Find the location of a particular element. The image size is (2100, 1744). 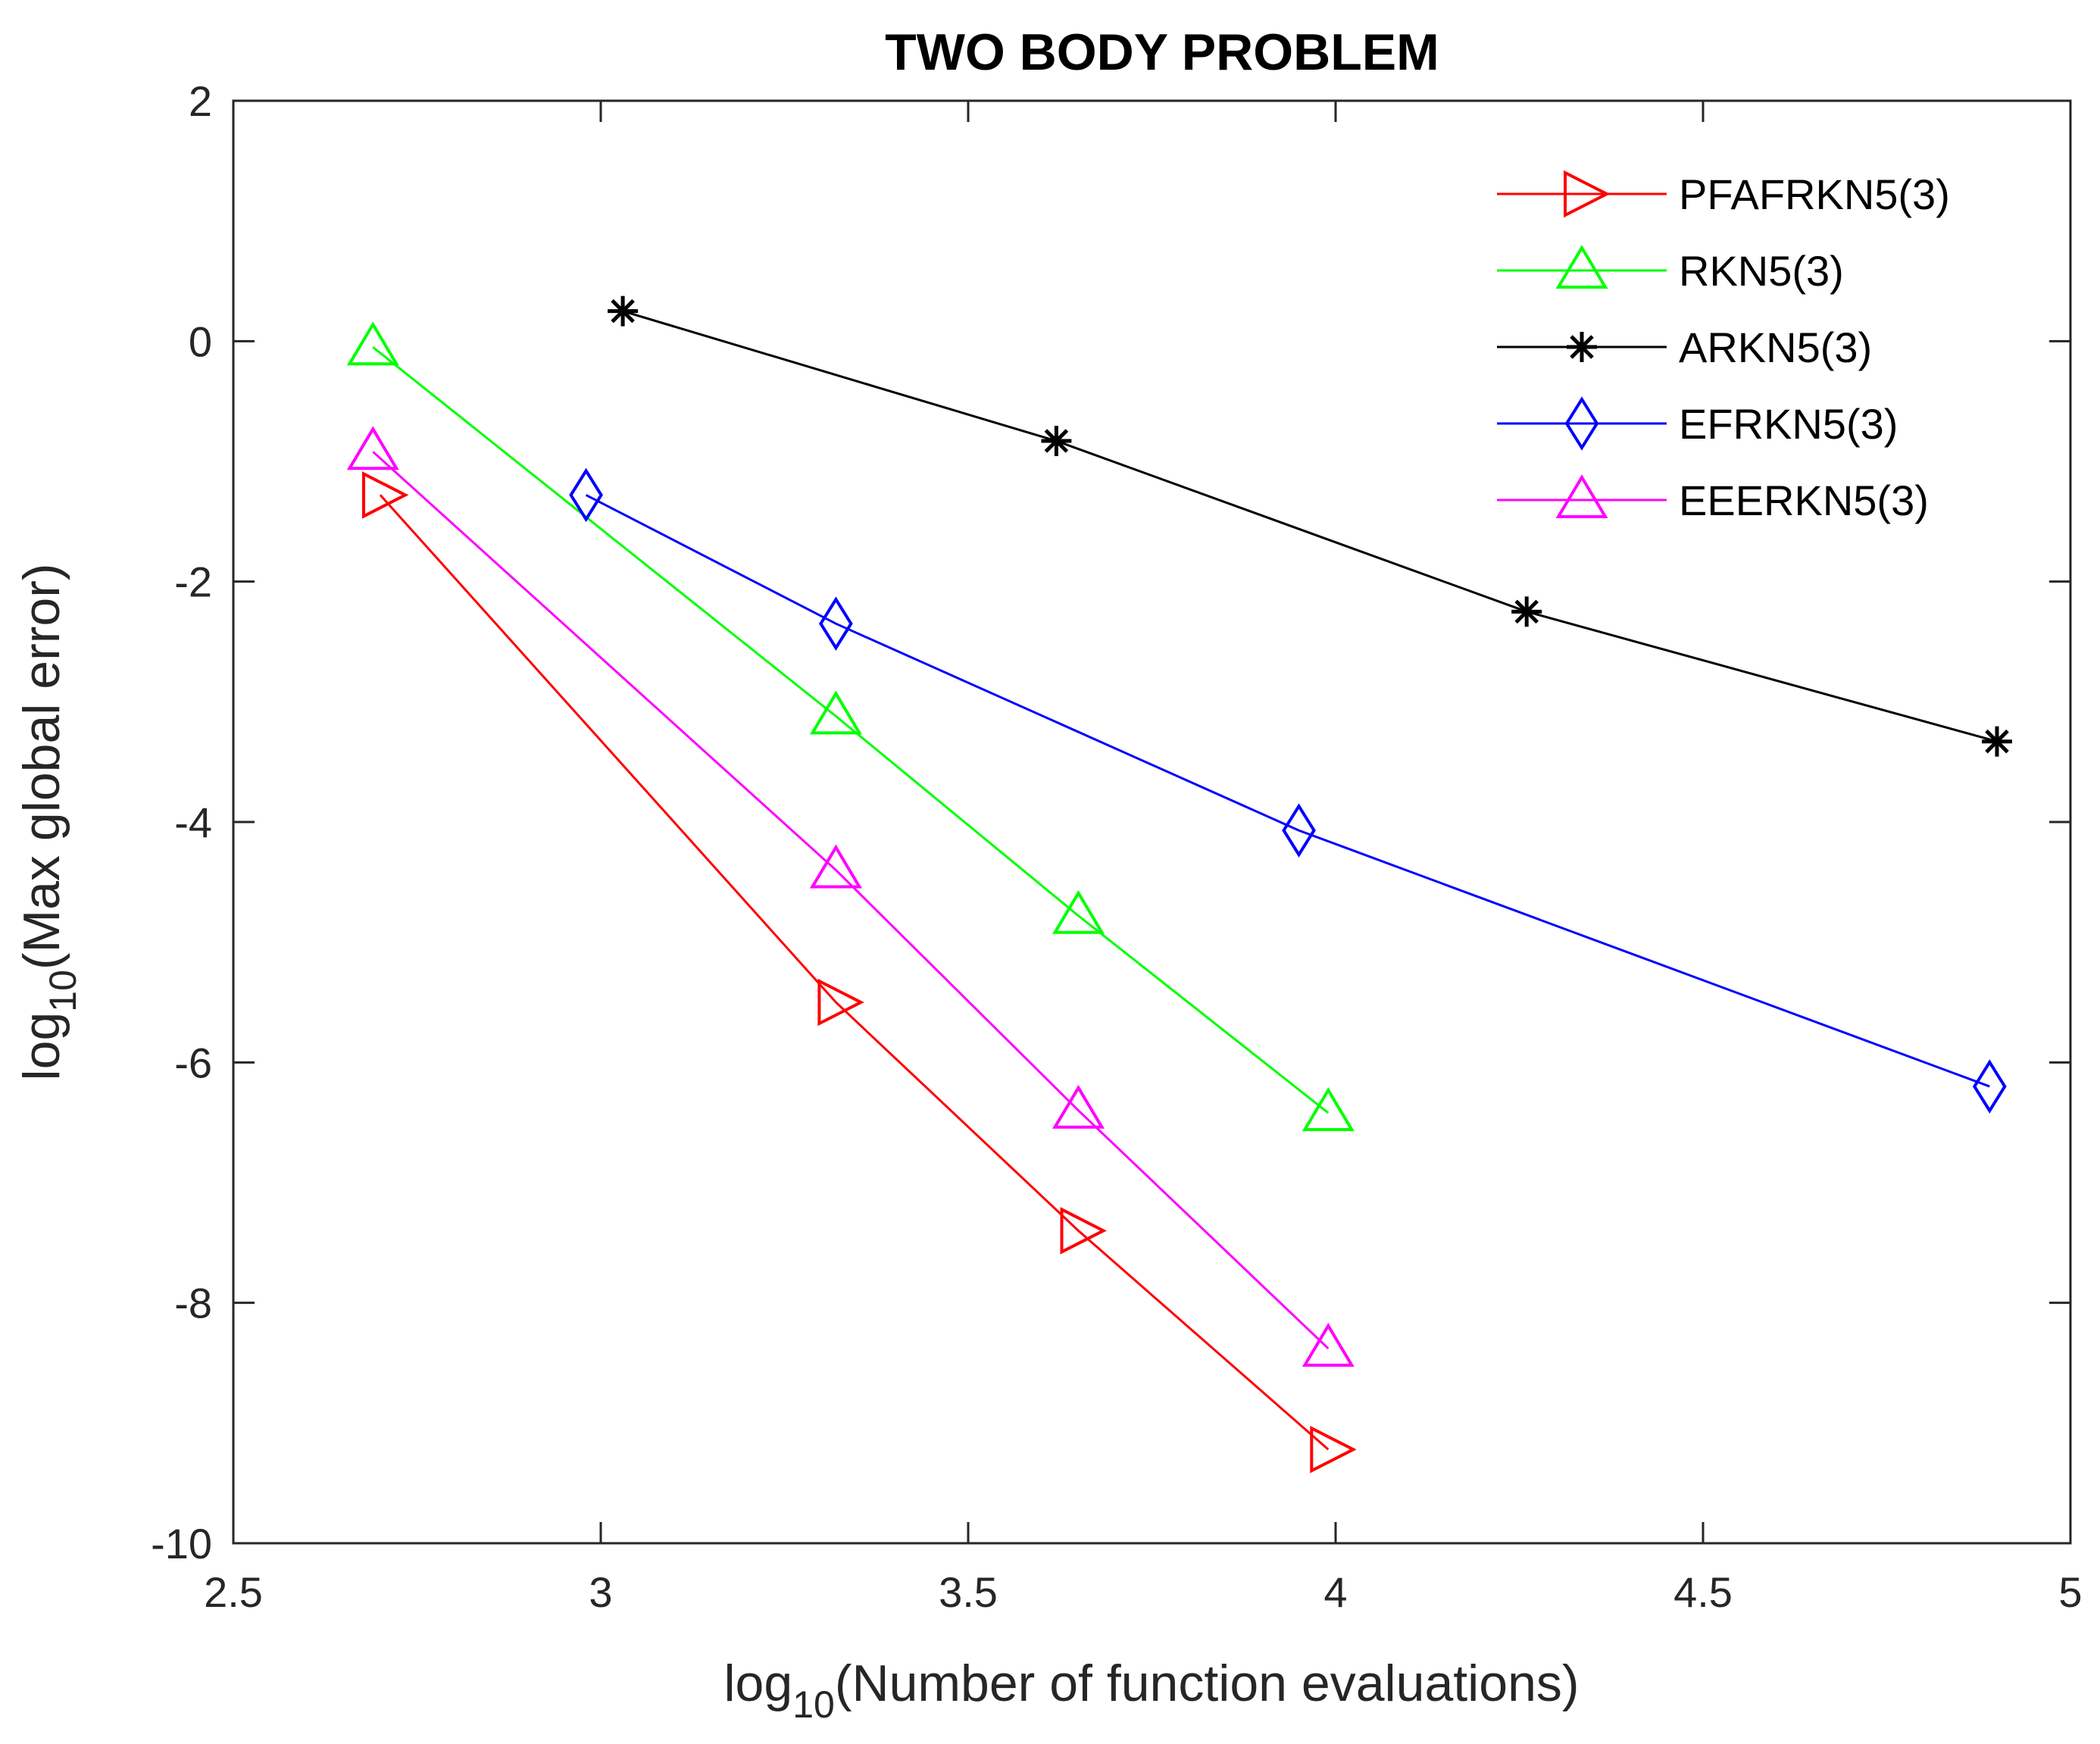

chart-title: TWO BODY PROBLEM is located at coordinates (1162, 52).